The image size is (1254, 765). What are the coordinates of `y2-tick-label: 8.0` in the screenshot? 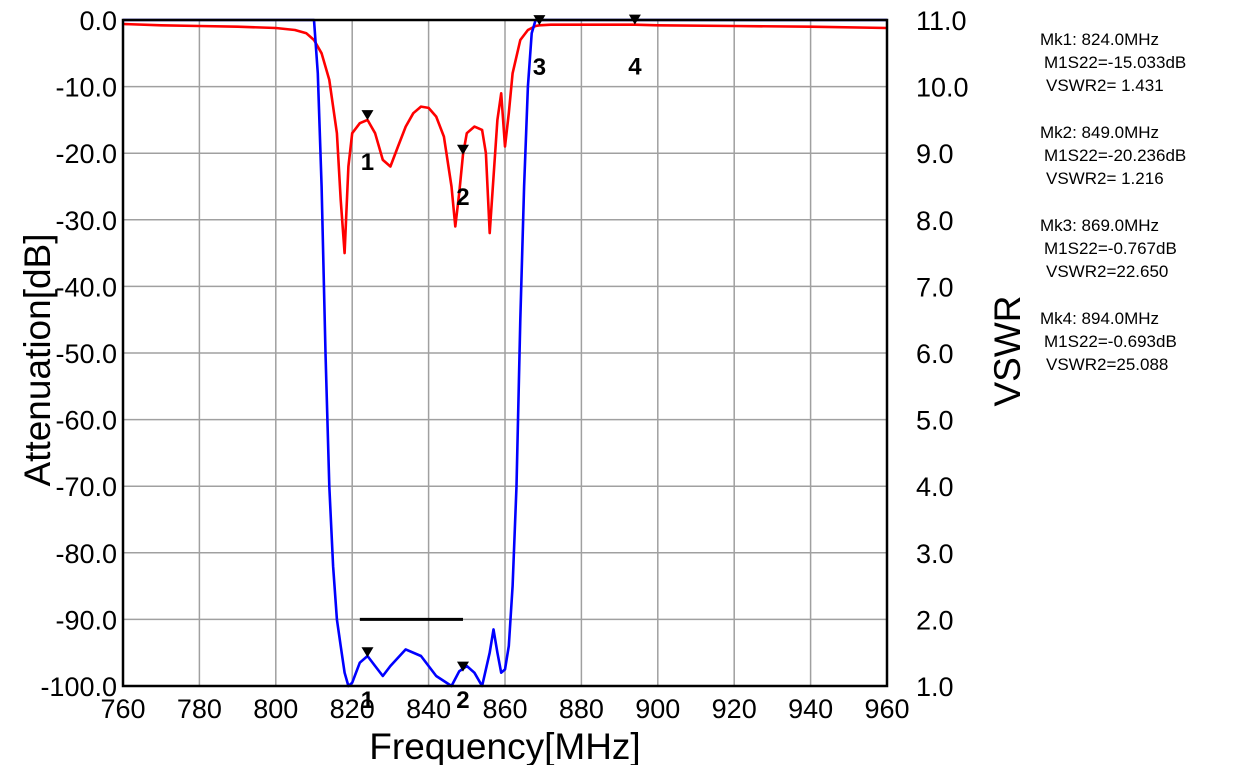 It's located at (935, 221).